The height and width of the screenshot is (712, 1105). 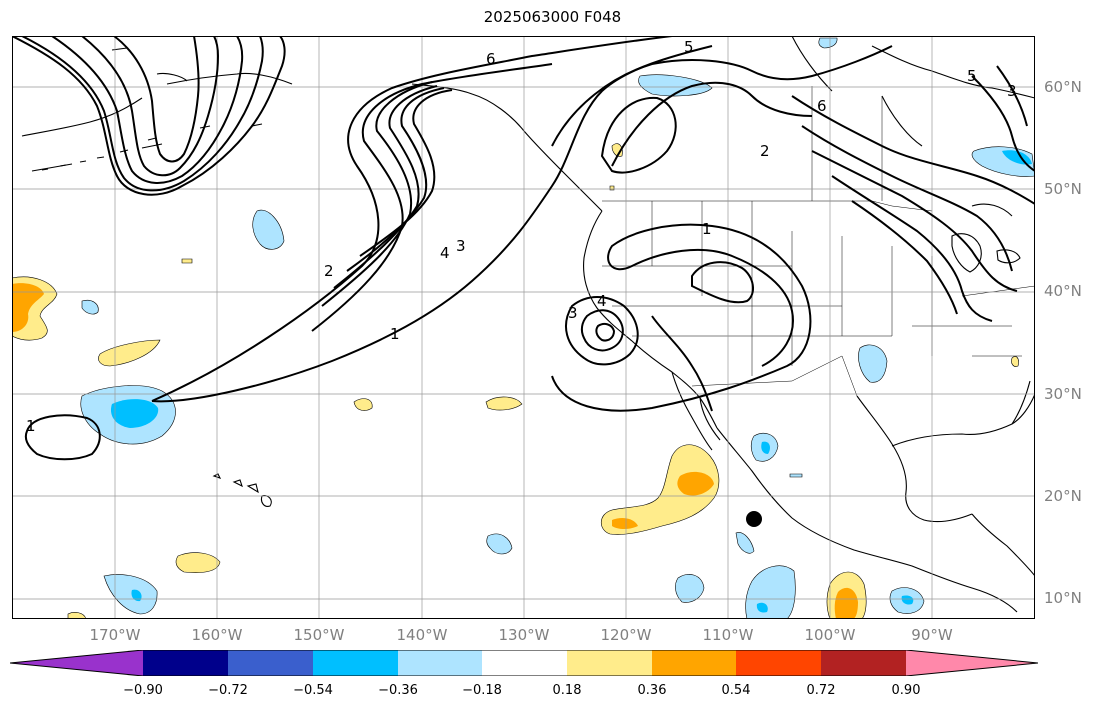 What do you see at coordinates (217, 635) in the screenshot?
I see `lon-label-160w: 160°W` at bounding box center [217, 635].